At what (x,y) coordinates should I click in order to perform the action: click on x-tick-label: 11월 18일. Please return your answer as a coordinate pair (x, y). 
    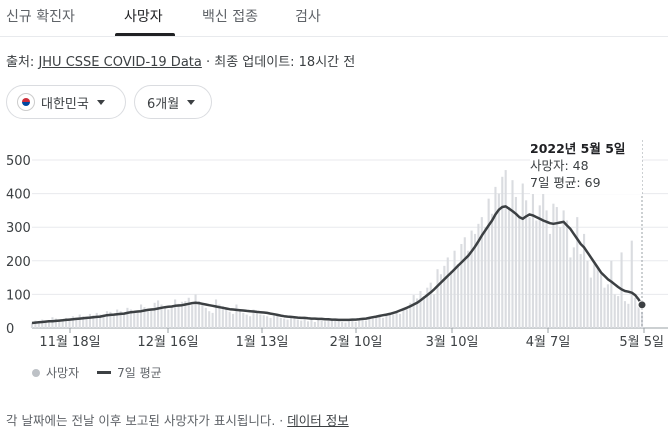
    Looking at the image, I should click on (69, 342).